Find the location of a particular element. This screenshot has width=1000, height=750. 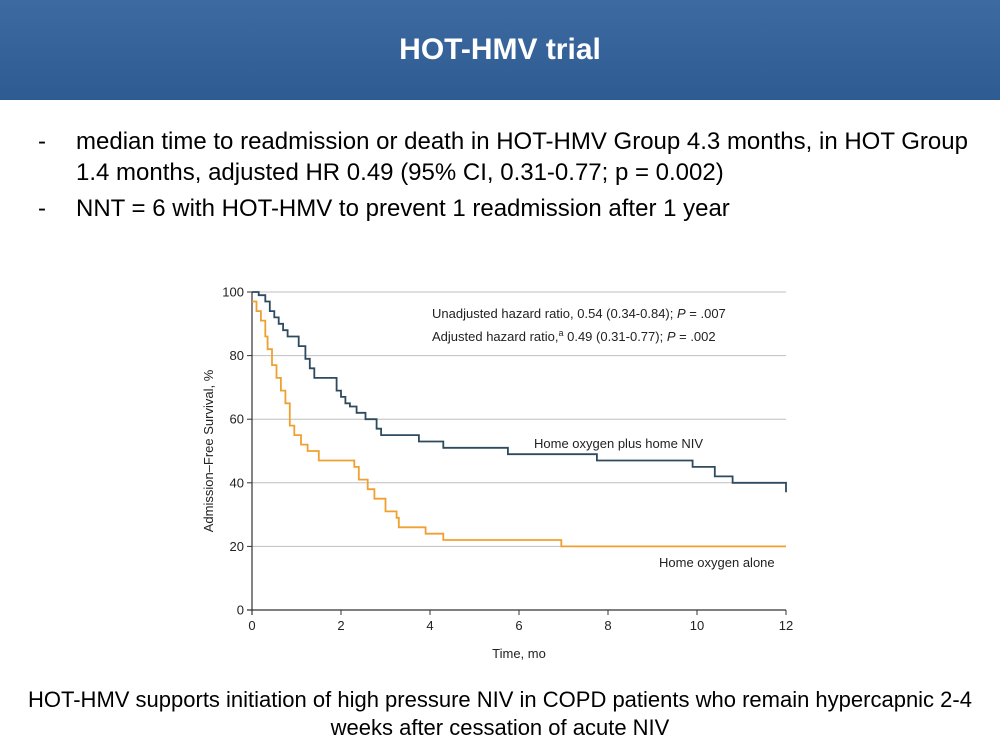

x-tick-label: 6 is located at coordinates (518, 625).